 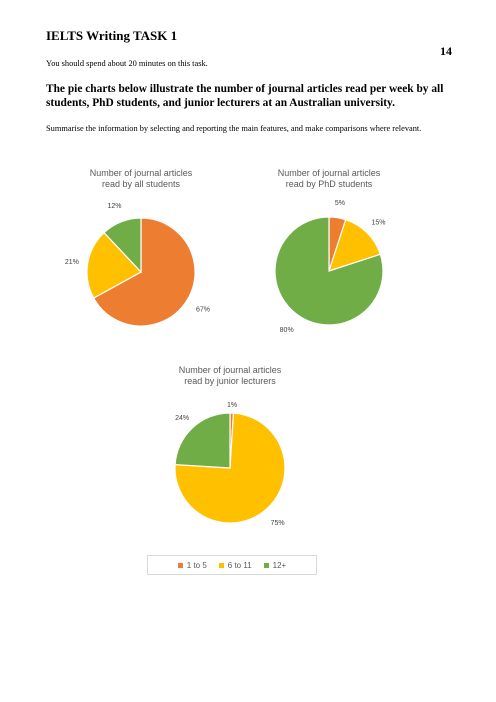 What do you see at coordinates (378, 223) in the screenshot?
I see `data-label-6-to-11: 15%` at bounding box center [378, 223].